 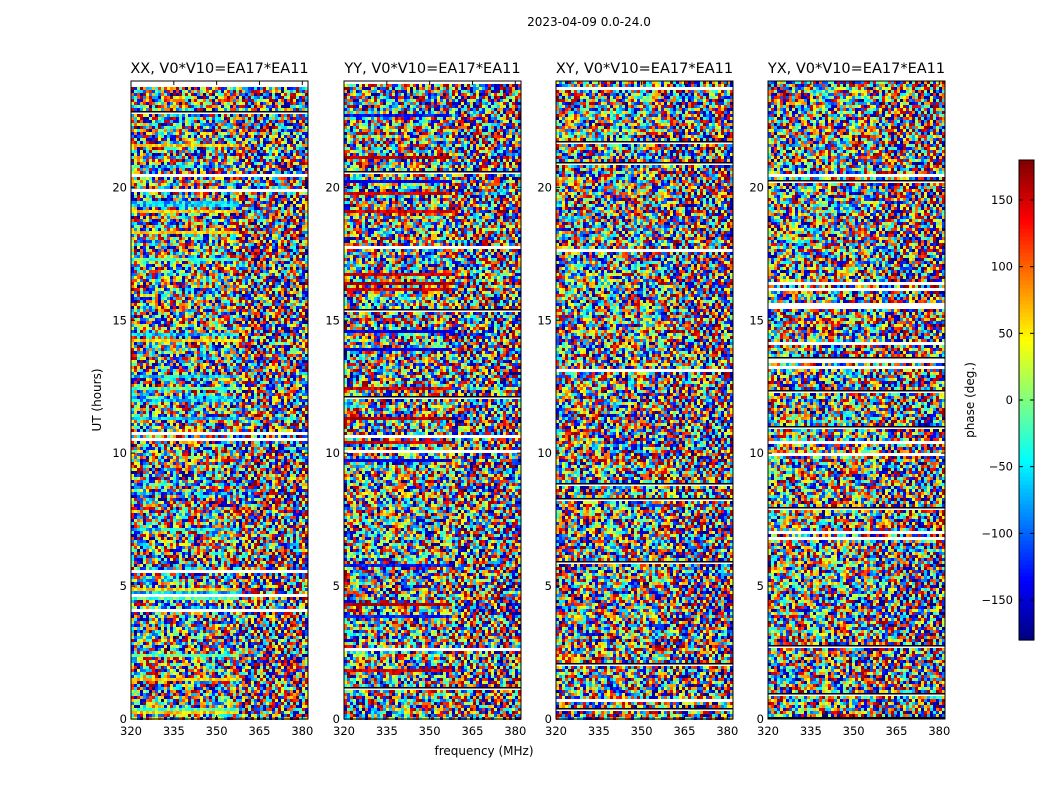 I want to click on figure-suptitle: 2023-04-09 0.0-24.0, so click(x=589, y=22).